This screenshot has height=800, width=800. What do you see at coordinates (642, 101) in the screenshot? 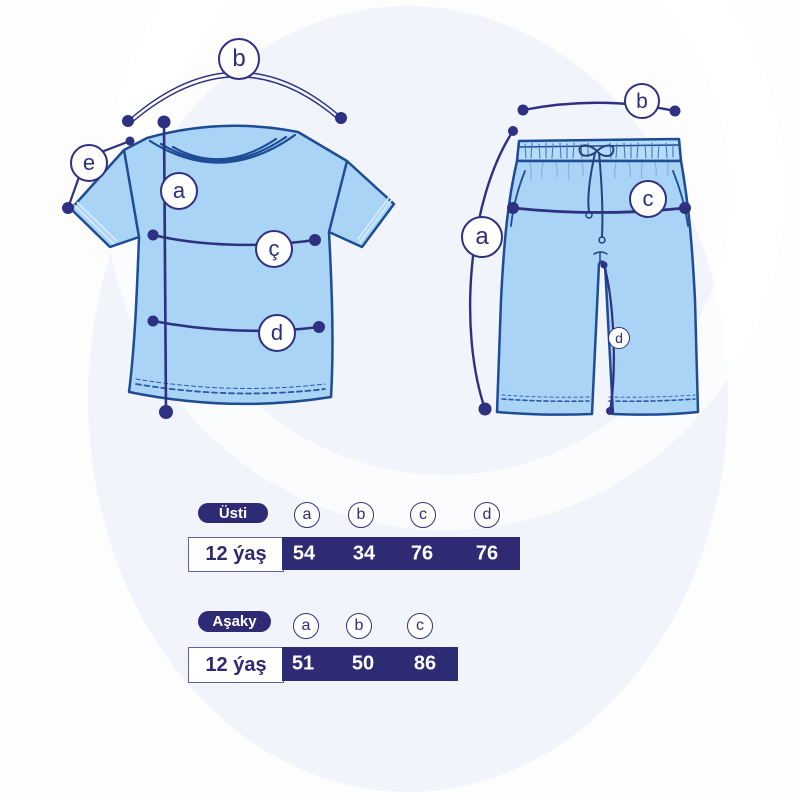
I see `shorts-label-width: b` at bounding box center [642, 101].